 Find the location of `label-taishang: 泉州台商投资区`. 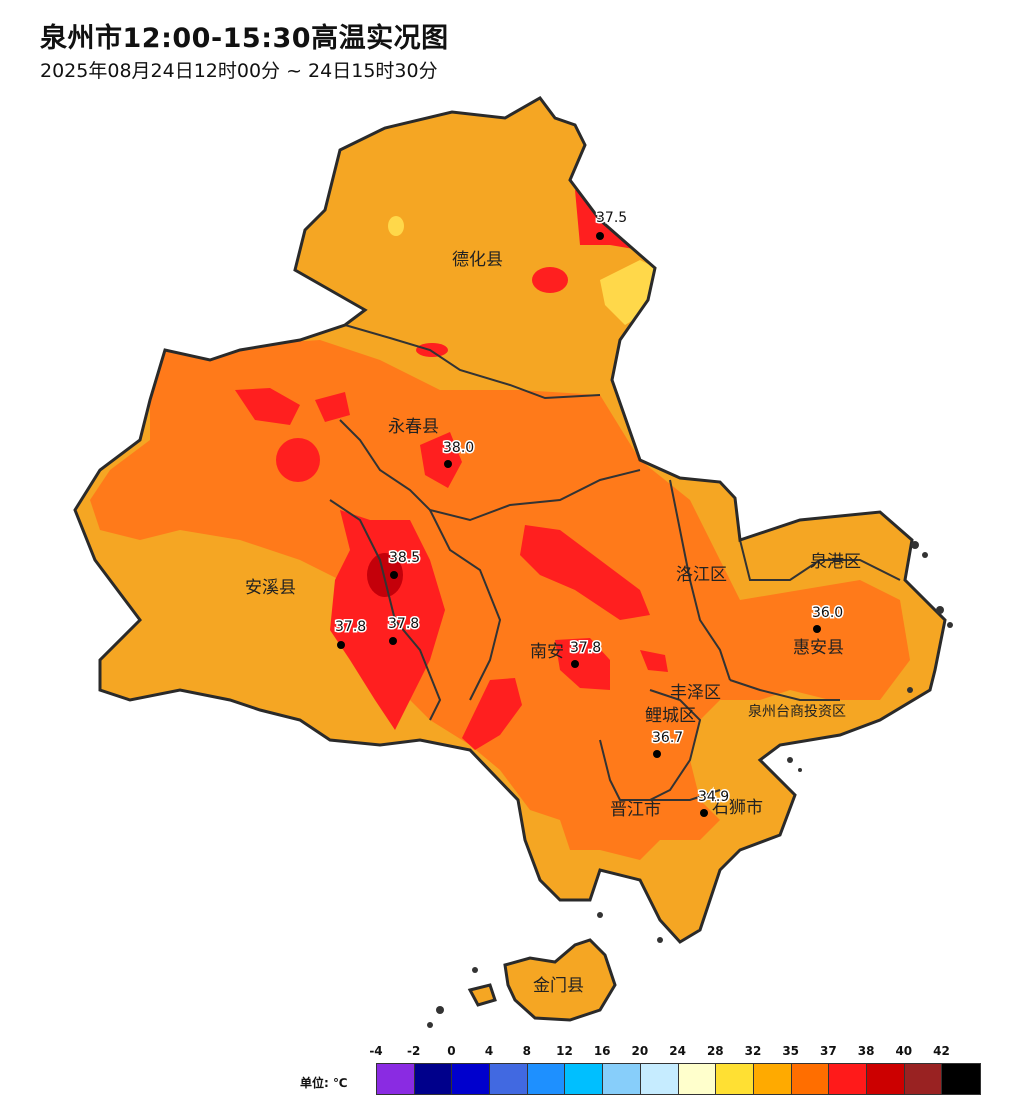

label-taishang: 泉州台商投资区 is located at coordinates (797, 711).